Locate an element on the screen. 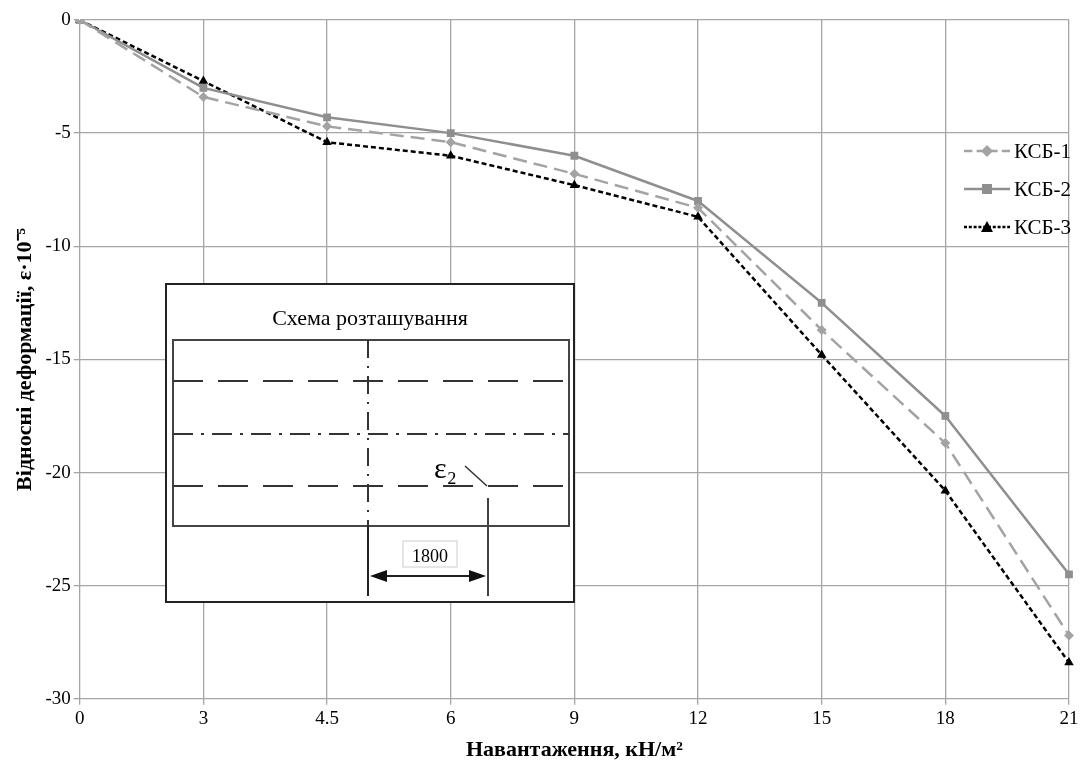 The height and width of the screenshot is (776, 1091). x-tick-label: 6 is located at coordinates (450, 718).